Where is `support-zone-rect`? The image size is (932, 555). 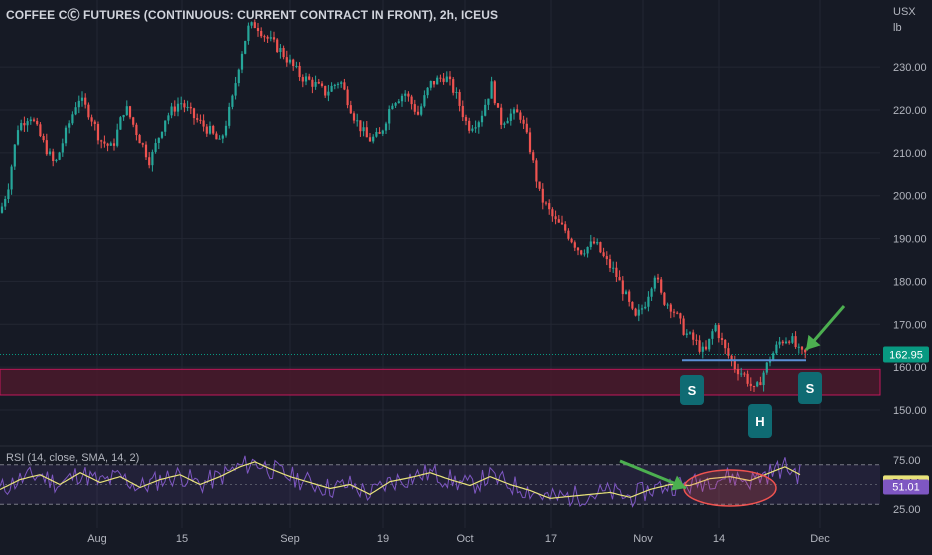 support-zone-rect is located at coordinates (440, 382).